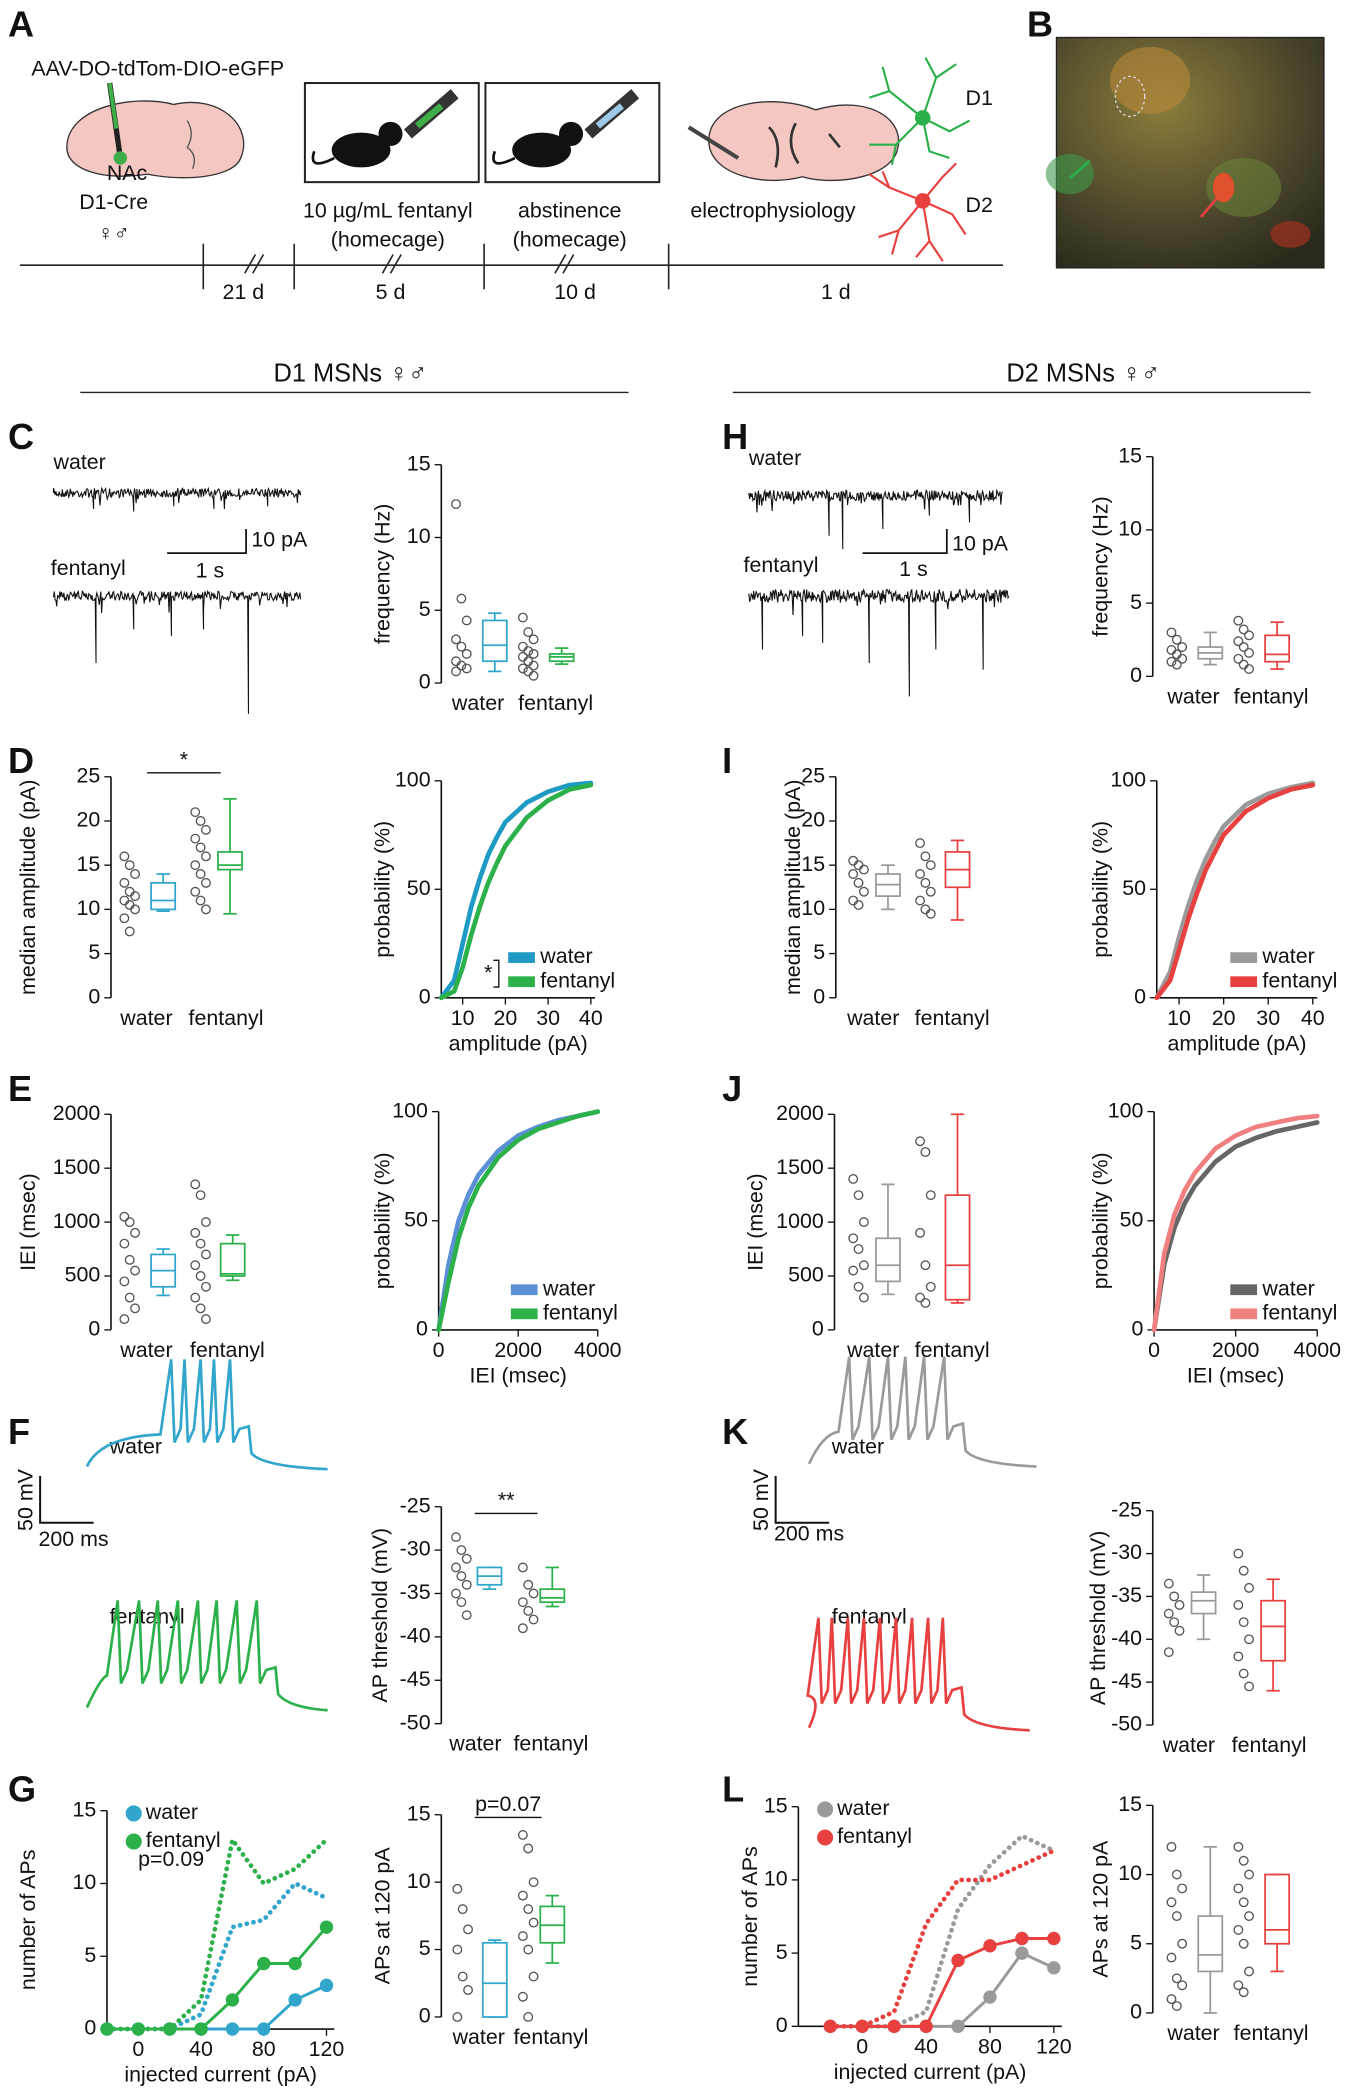 This screenshot has width=1348, height=2100. I want to click on x-tick-label: 20, so click(505, 1018).